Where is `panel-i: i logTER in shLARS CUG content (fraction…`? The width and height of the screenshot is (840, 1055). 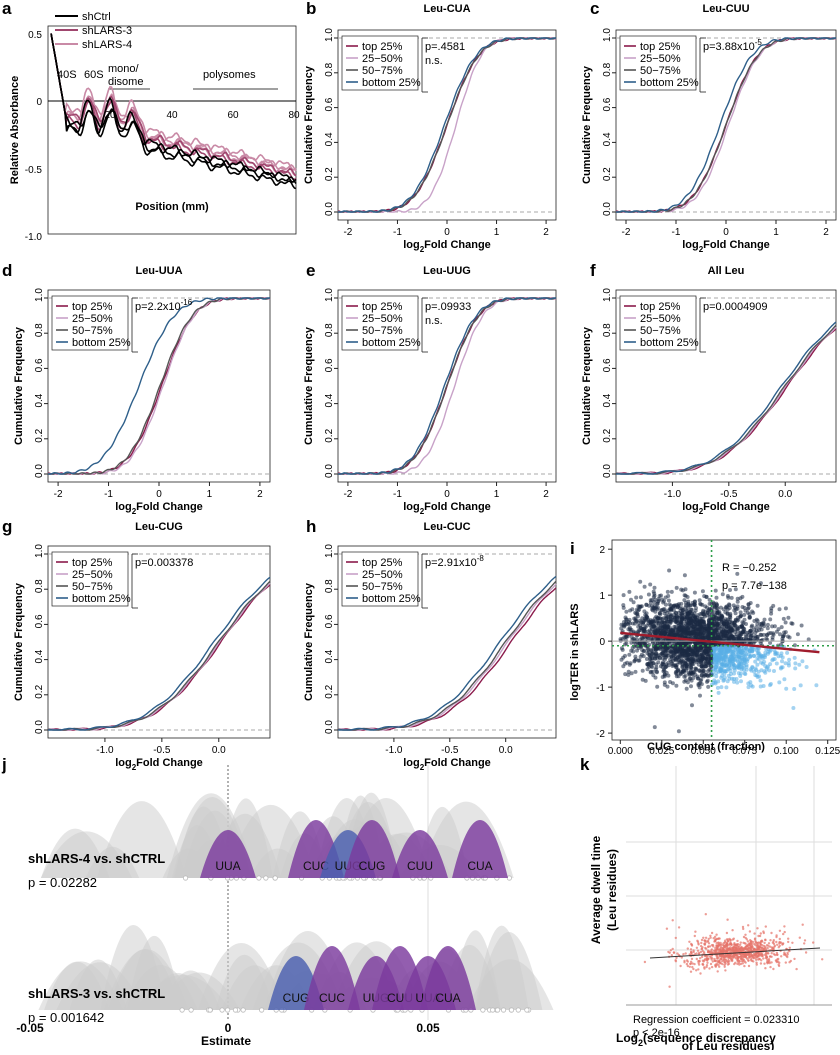 panel-i: i logTER in shLARS CUG content (fraction… is located at coordinates (704, 648).